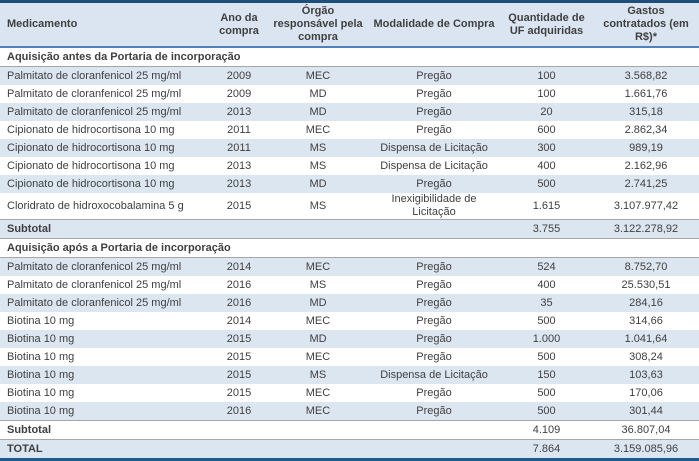 This screenshot has height=461, width=699. Describe the element at coordinates (239, 24) in the screenshot. I see `col-header-ano-da-compra: Ano da compra` at that location.